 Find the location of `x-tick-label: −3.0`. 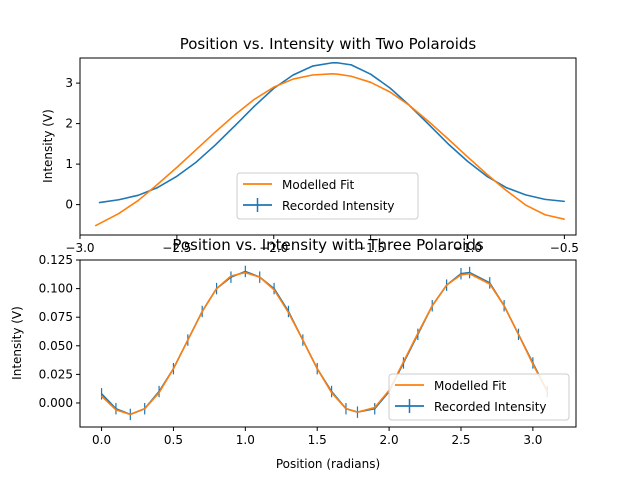

x-tick-label: −3.0 is located at coordinates (79, 248).